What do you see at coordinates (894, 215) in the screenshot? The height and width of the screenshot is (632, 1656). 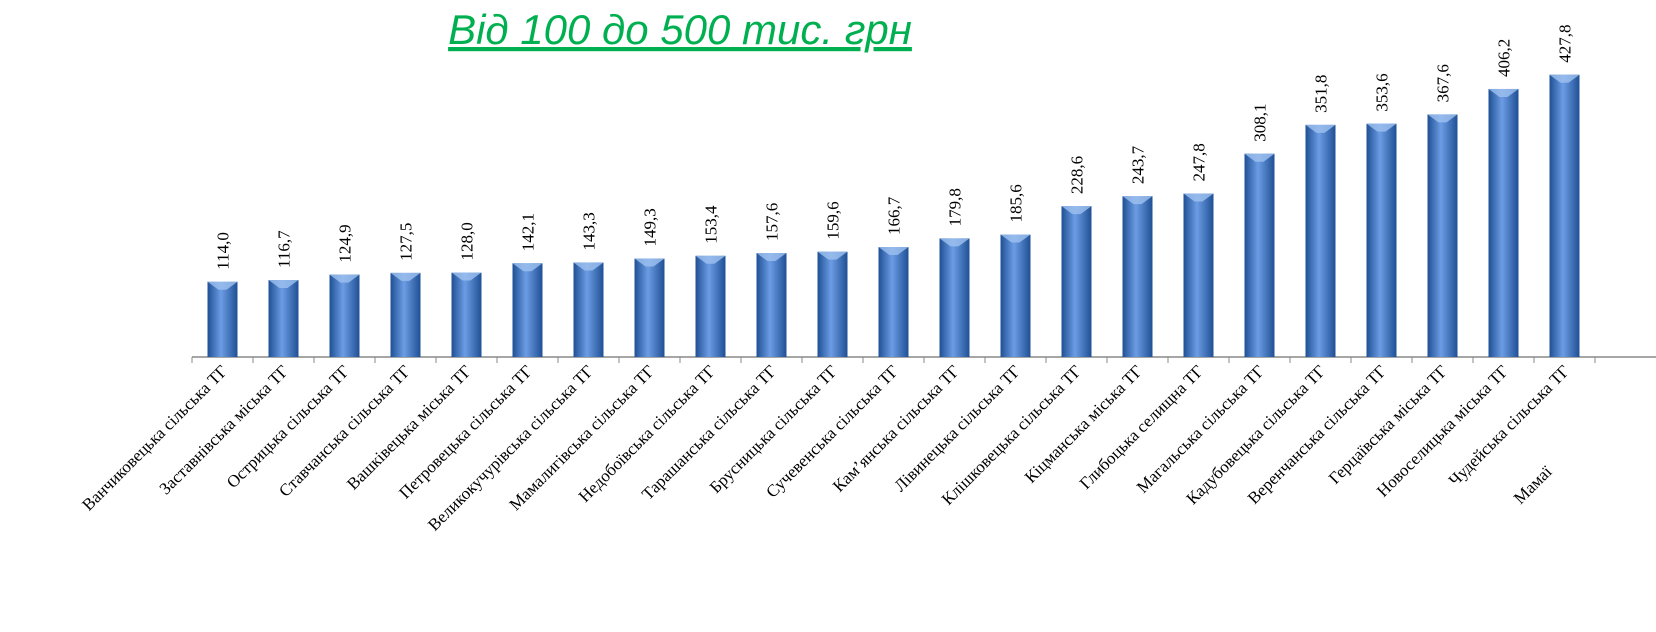 I see `value-label: 166,7` at bounding box center [894, 215].